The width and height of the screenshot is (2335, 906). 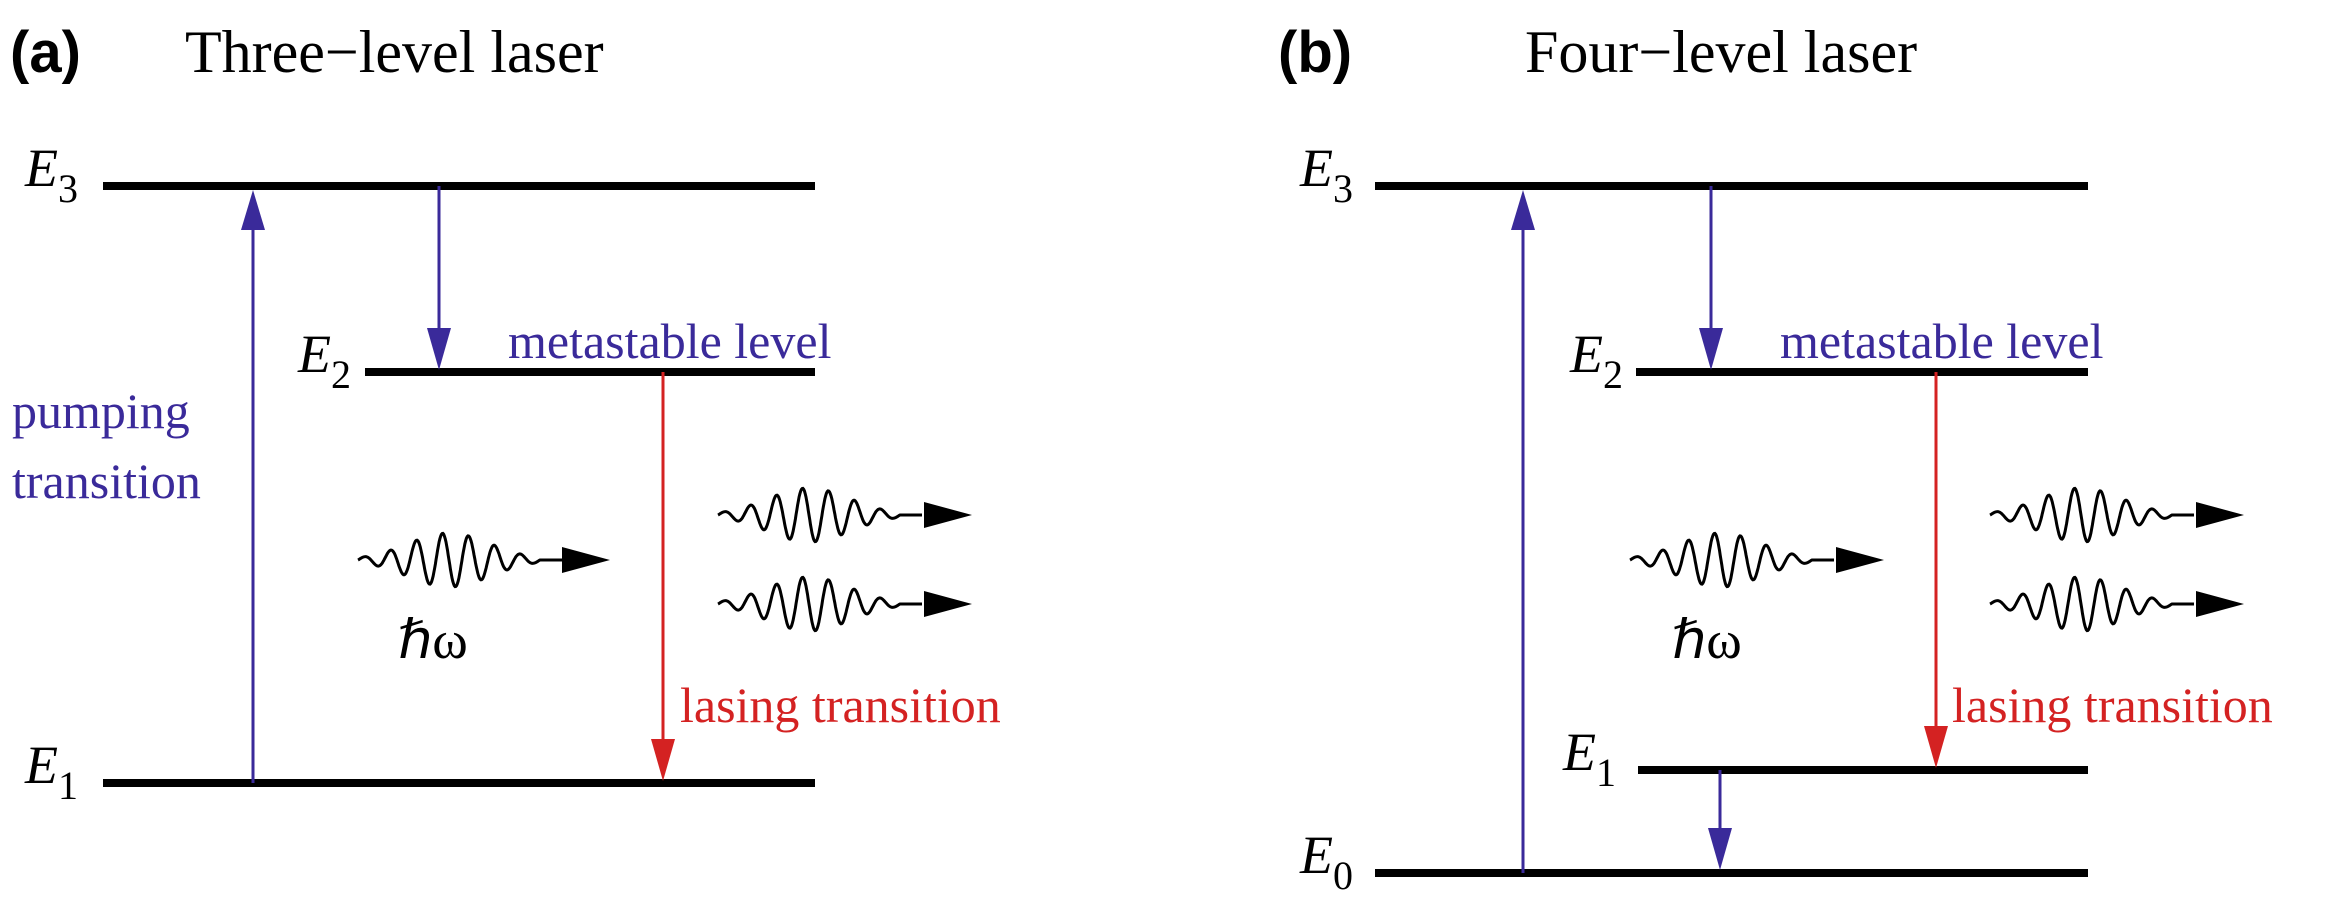 I want to click on panel-a-letter: (a), so click(x=45, y=52).